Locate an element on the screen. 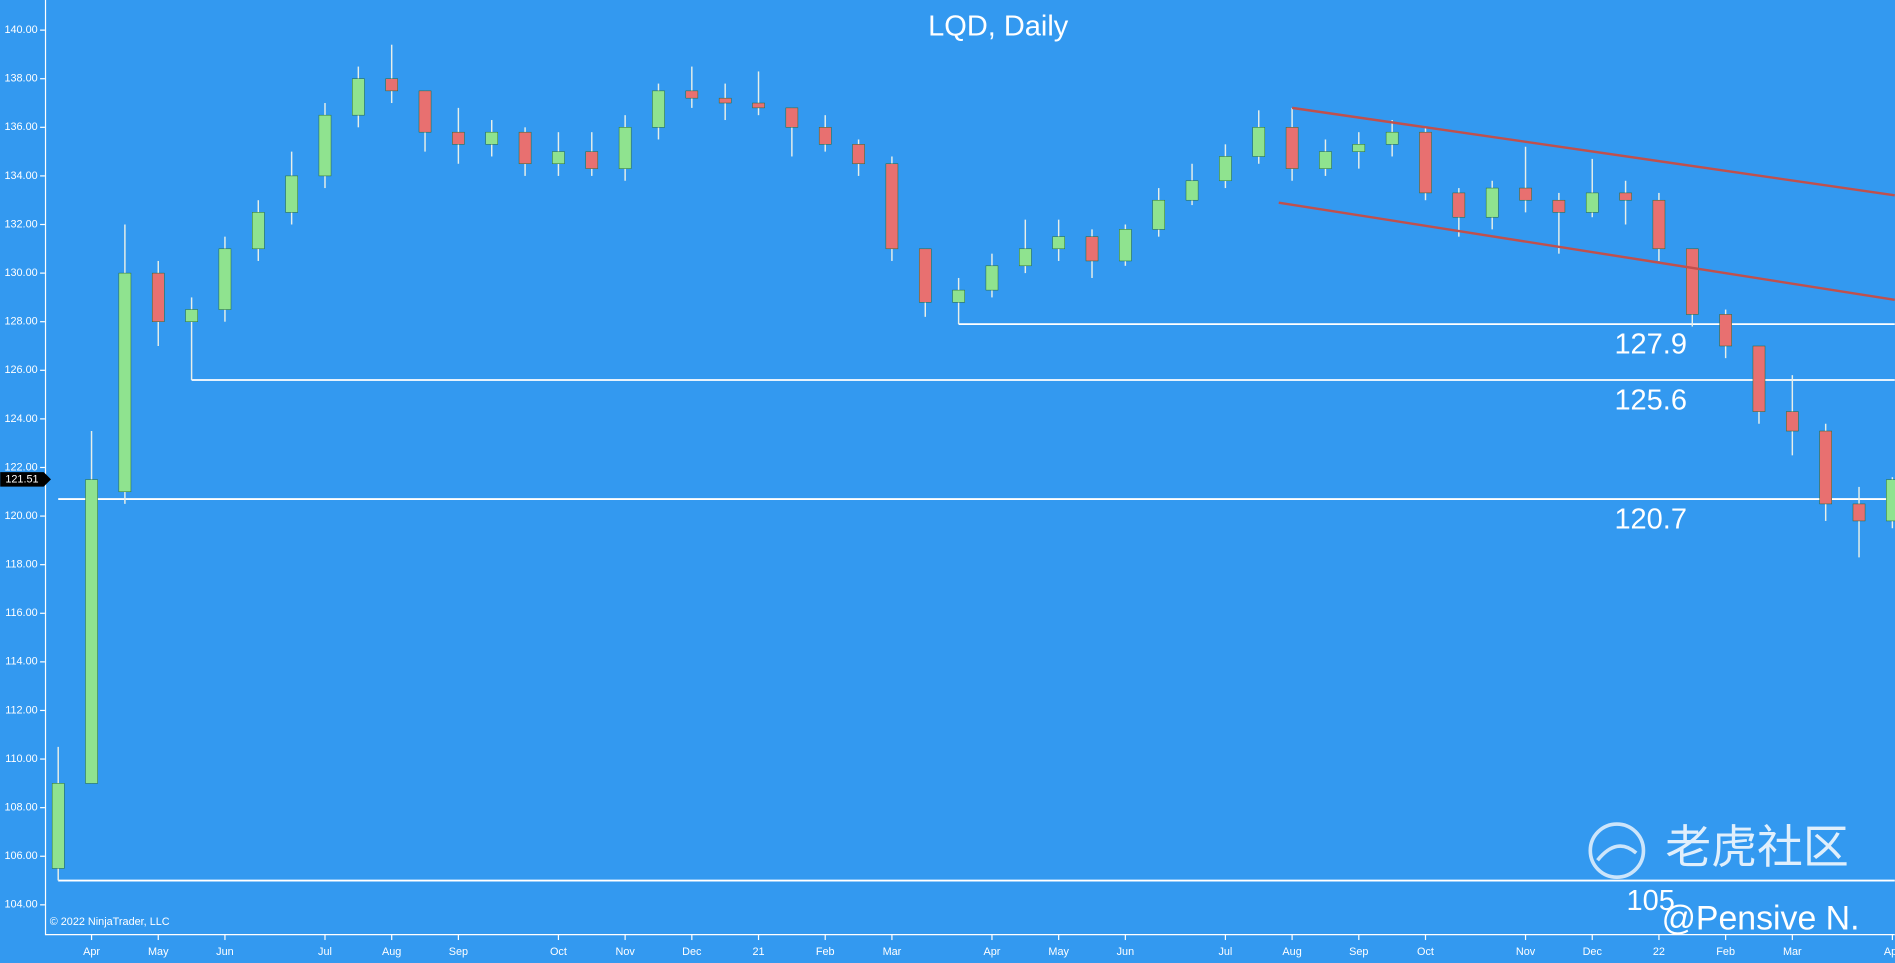 The height and width of the screenshot is (963, 1895). y-tick-label: 132.00 is located at coordinates (20, 224).